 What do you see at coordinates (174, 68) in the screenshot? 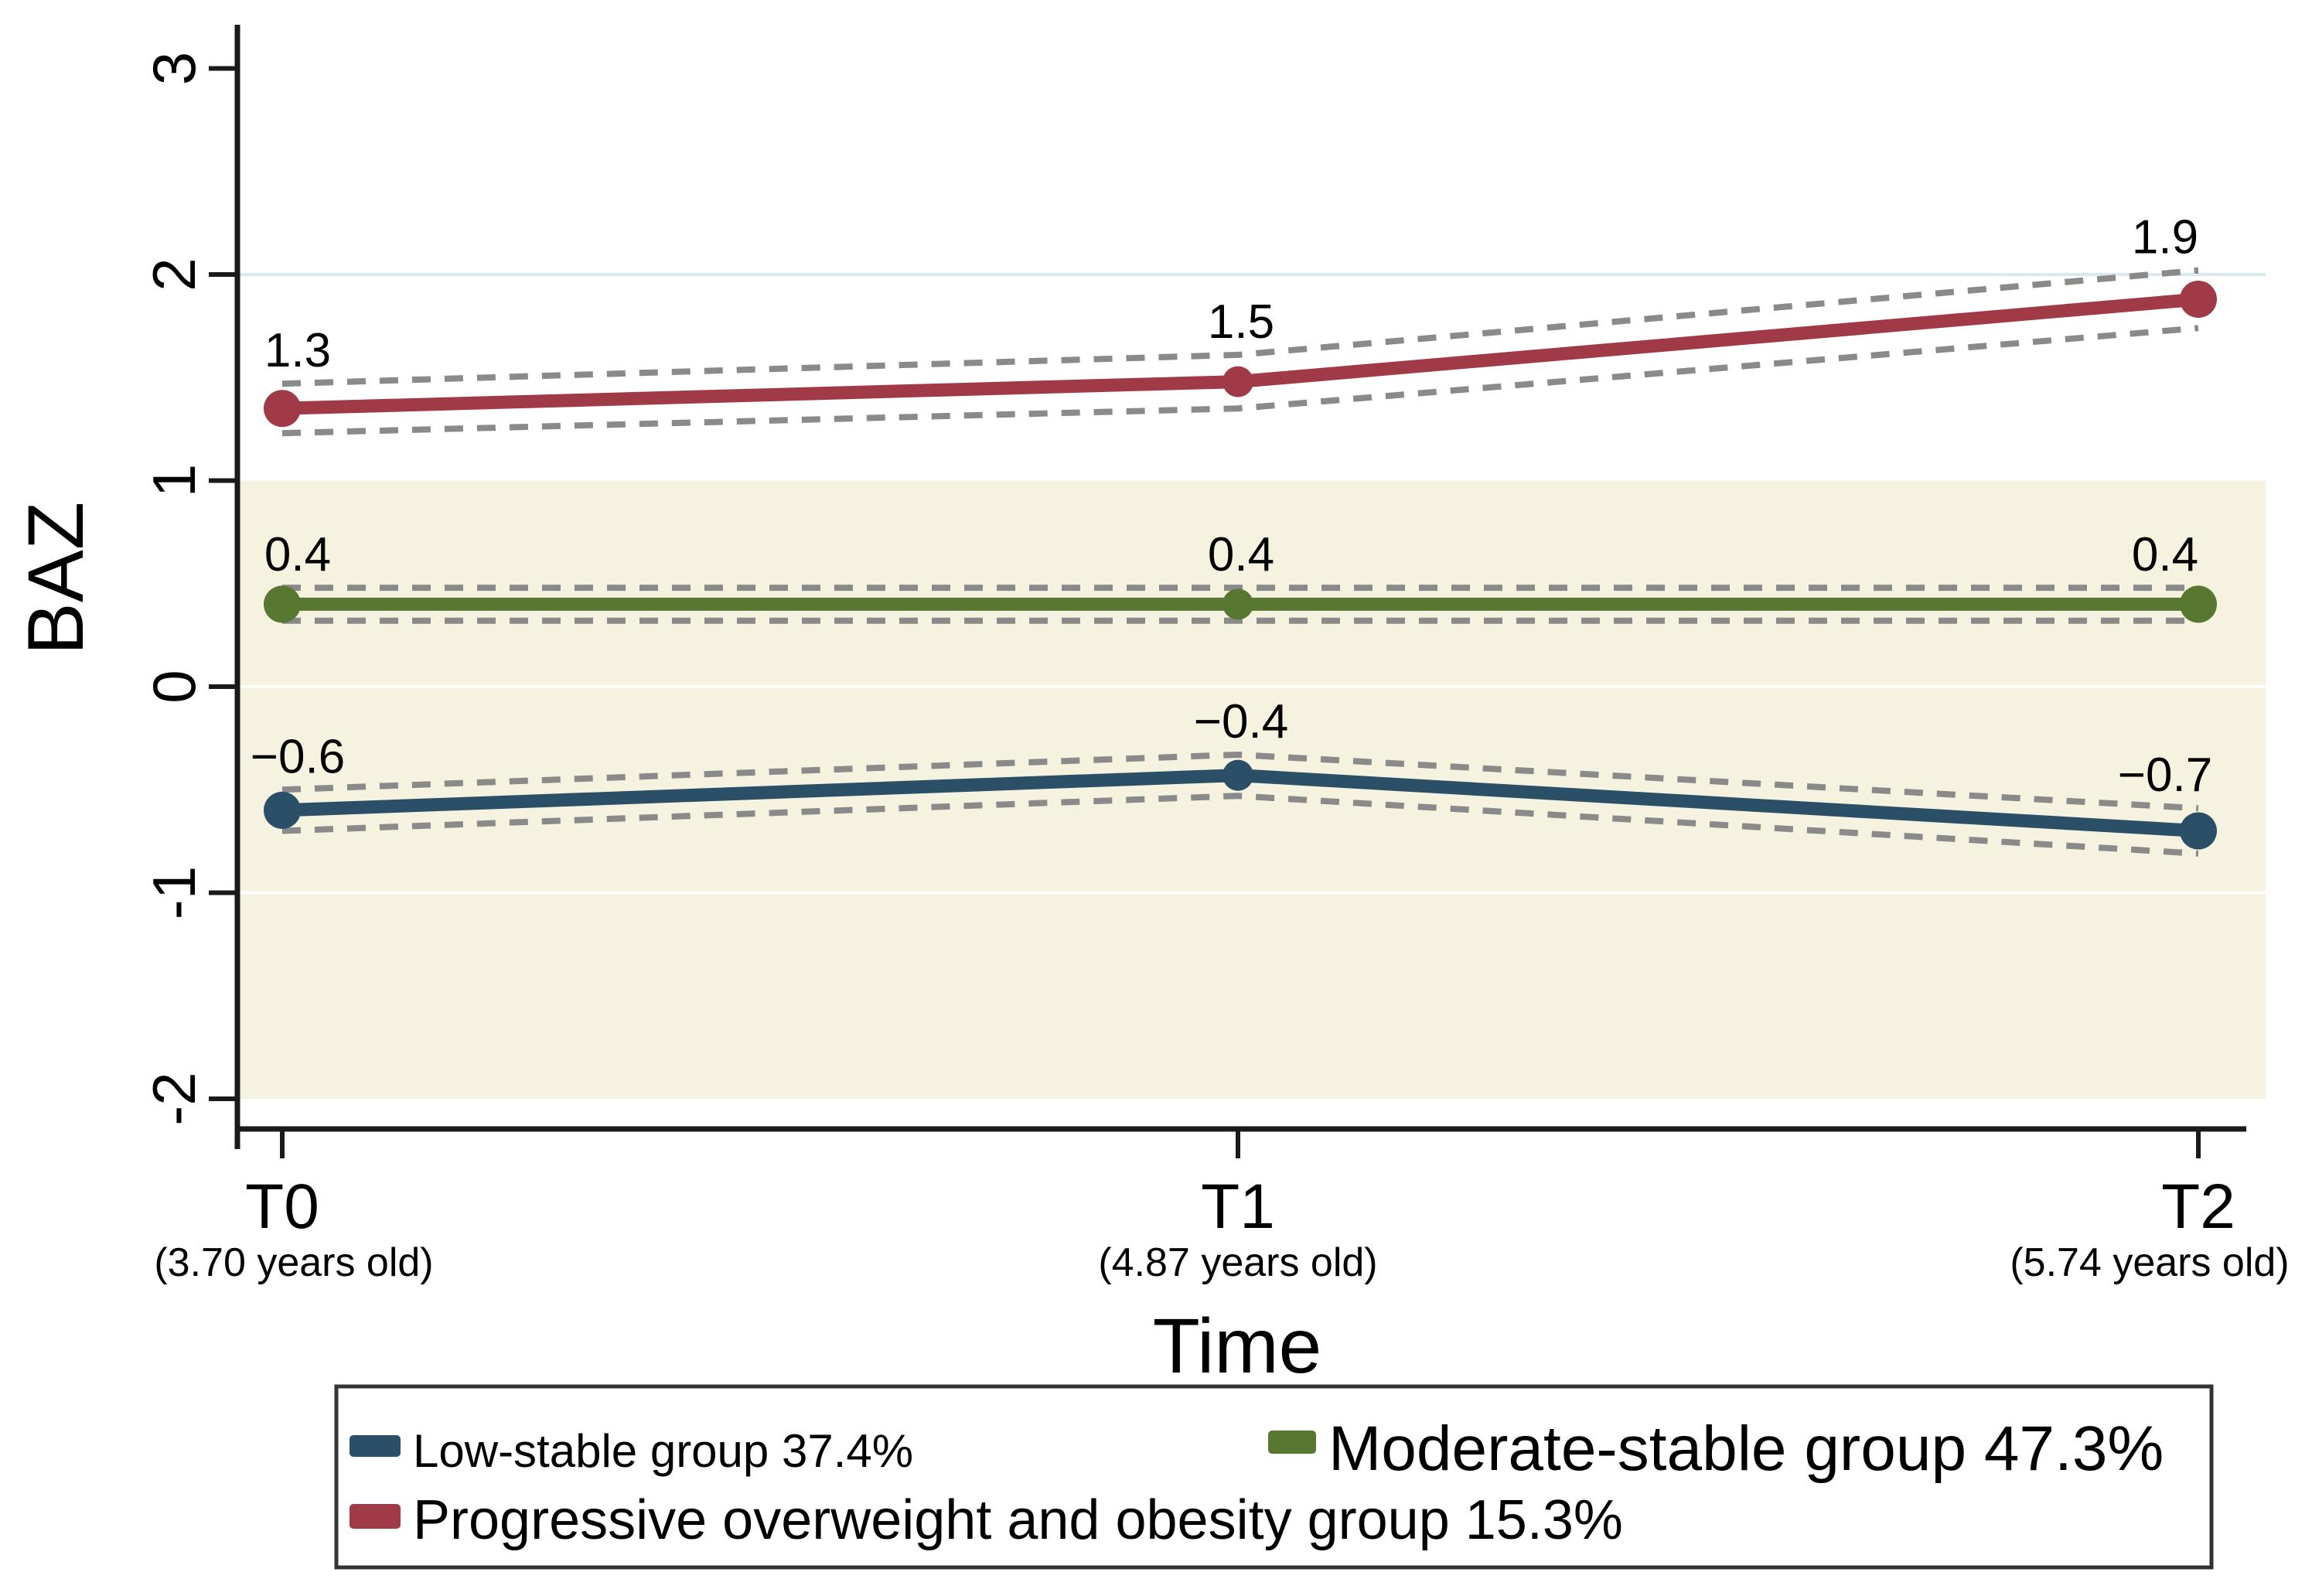
I see `y-tick-label-3: 3` at bounding box center [174, 68].